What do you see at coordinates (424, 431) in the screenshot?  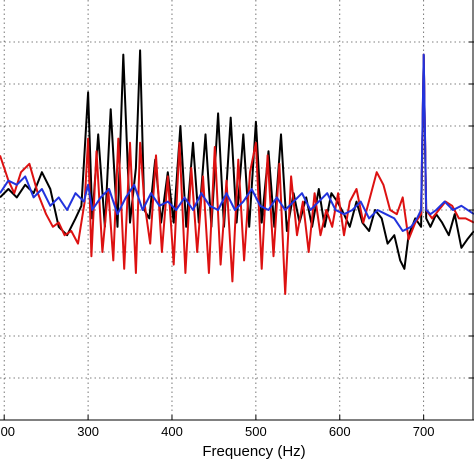 I see `x-tick-label: 700` at bounding box center [424, 431].